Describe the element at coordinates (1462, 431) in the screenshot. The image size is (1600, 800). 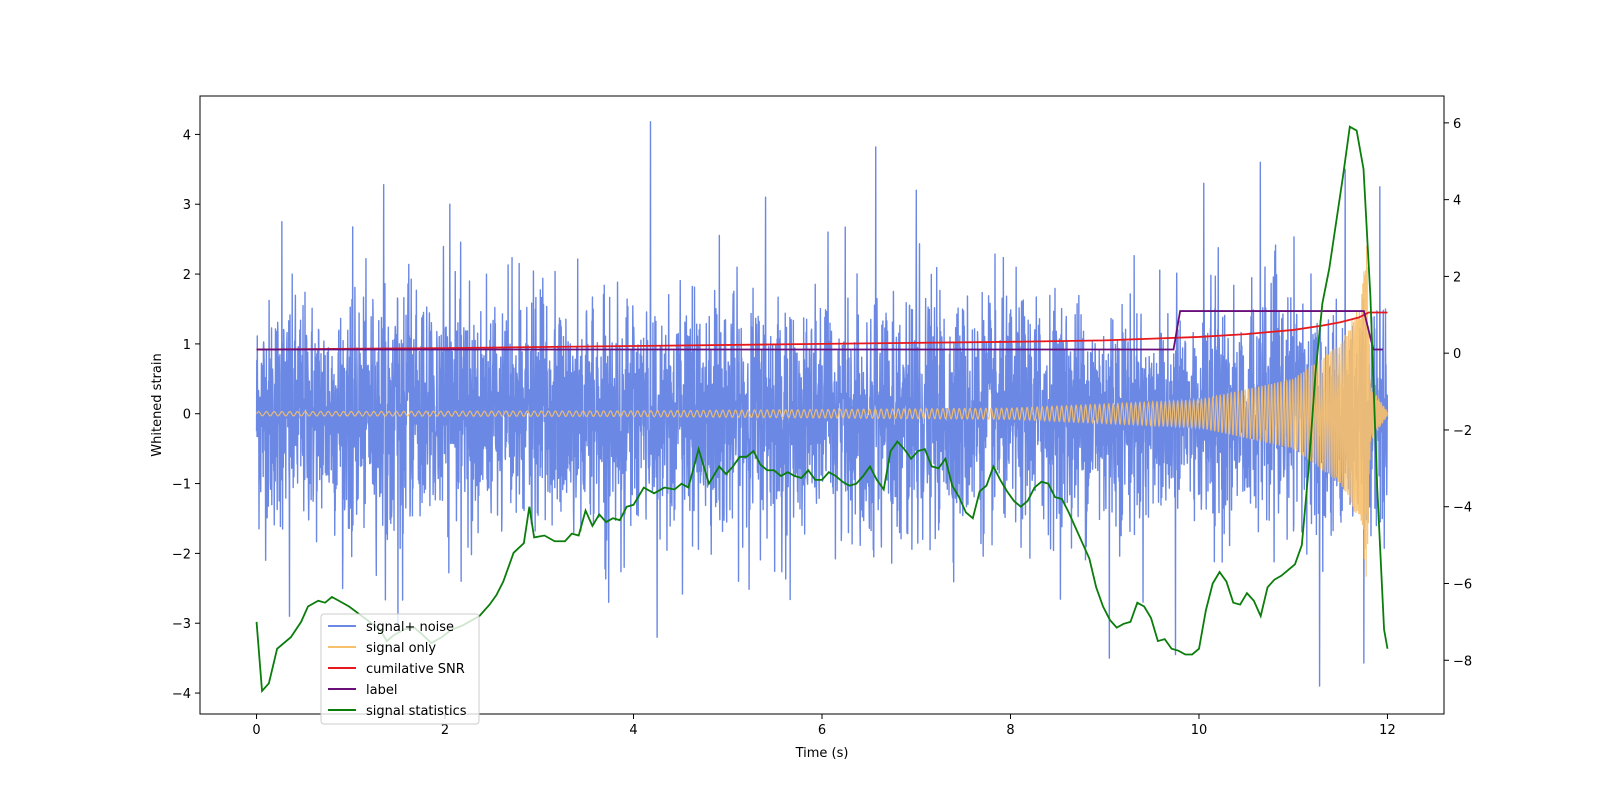
I see `y2-tick-label: −2` at that location.